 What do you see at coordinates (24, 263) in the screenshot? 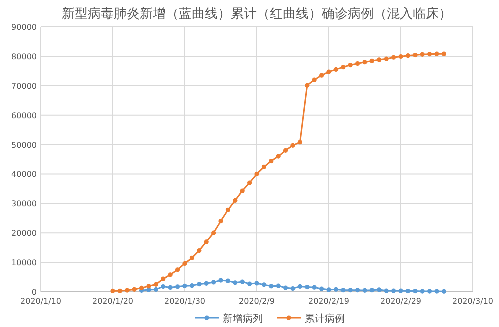
I see `y-tick-label: 10000` at bounding box center [24, 263].